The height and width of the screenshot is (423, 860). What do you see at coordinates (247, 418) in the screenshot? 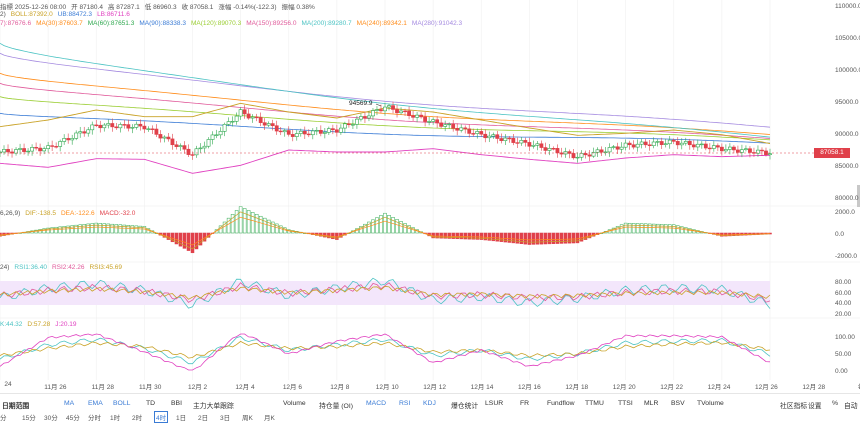
I see `timeframe-option: 周K` at bounding box center [247, 418].